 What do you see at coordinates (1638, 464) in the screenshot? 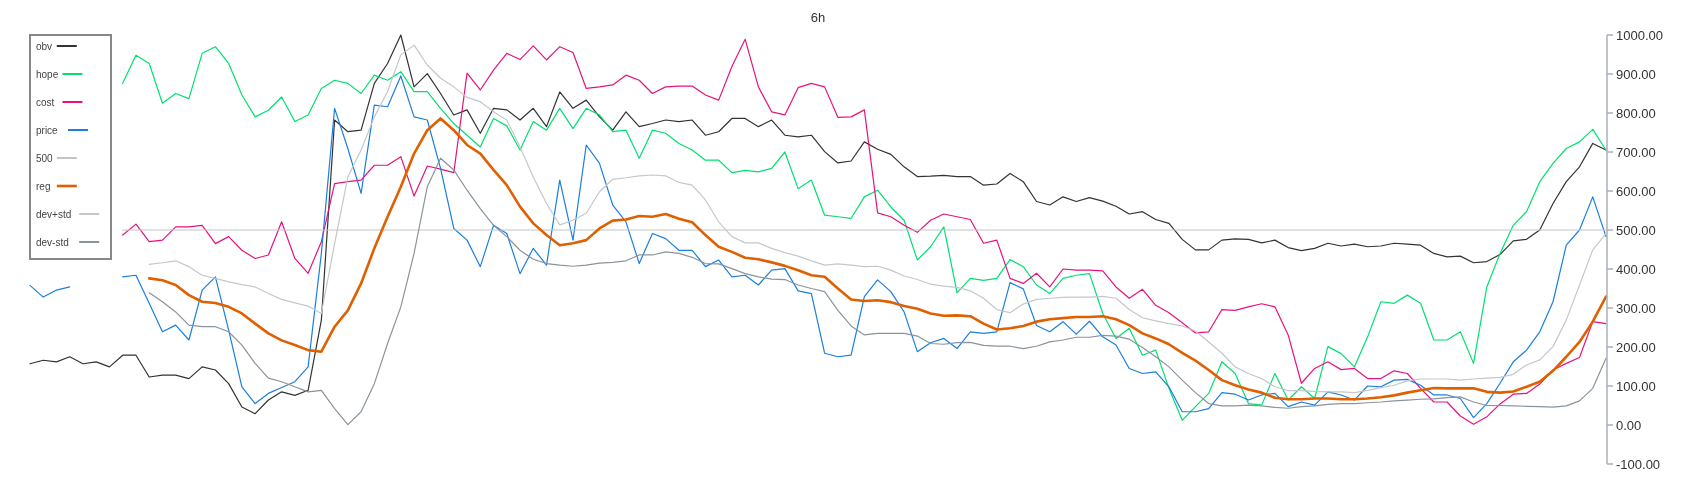
I see `y-tick-label: -100.00` at bounding box center [1638, 464].